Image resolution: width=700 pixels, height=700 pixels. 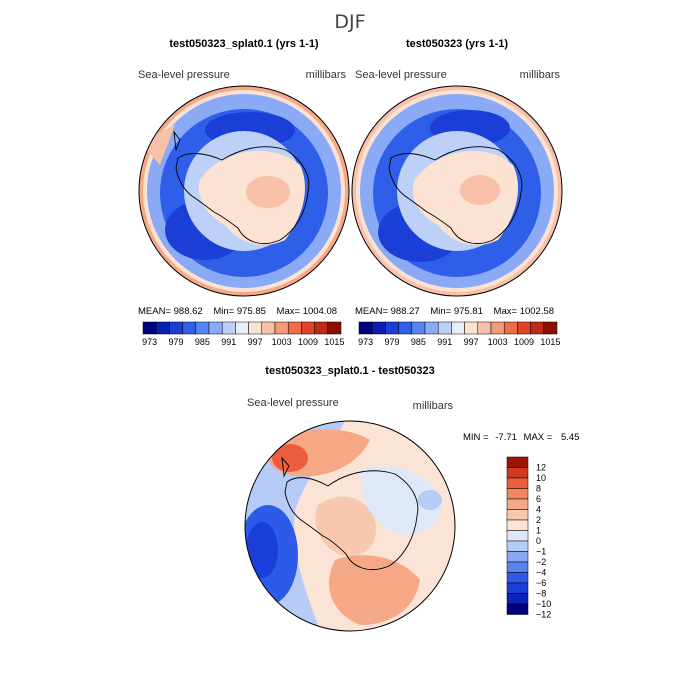 What do you see at coordinates (541, 552) in the screenshot?
I see `colorbar-tick-label: −1` at bounding box center [541, 552].